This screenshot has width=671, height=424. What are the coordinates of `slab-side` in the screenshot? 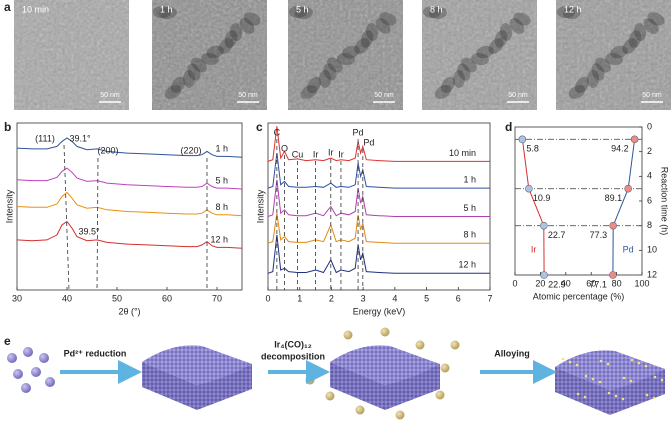 It's located at (412, 387).